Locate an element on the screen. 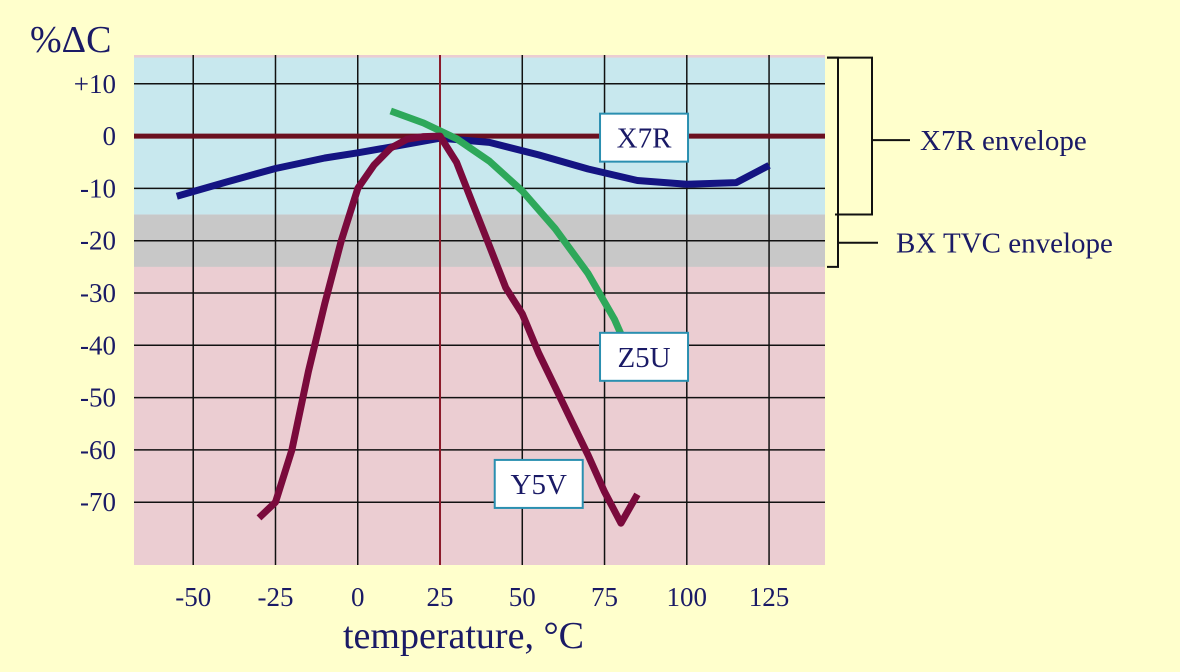  series-label-text: Y5V is located at coordinates (539, 485).